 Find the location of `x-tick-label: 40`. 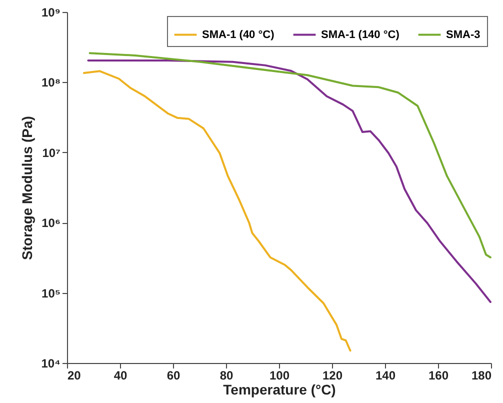

x-tick-label: 40 is located at coordinates (121, 375).